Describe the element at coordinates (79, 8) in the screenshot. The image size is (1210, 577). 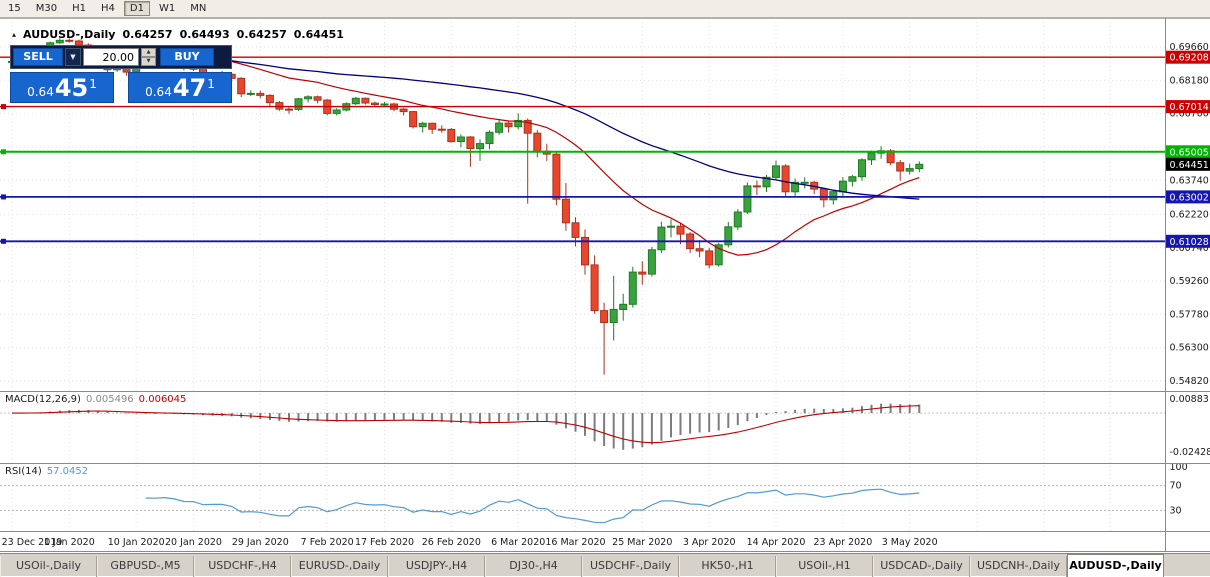
I see `timeframe-h1-button: H1` at that location.